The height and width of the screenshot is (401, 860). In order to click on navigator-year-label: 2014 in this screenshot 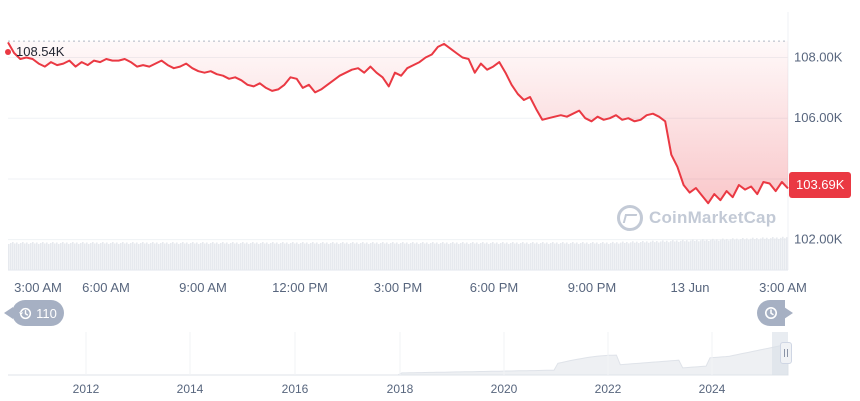, I will do `click(190, 389)`.